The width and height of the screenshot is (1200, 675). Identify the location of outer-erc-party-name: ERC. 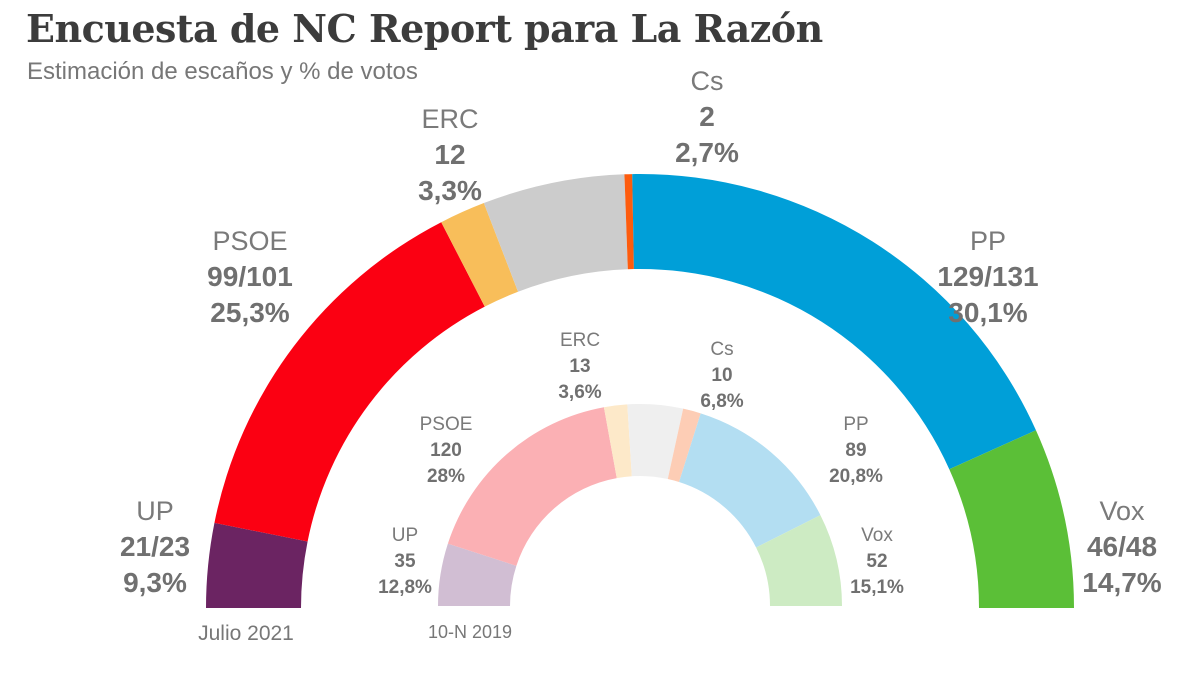
(449, 119).